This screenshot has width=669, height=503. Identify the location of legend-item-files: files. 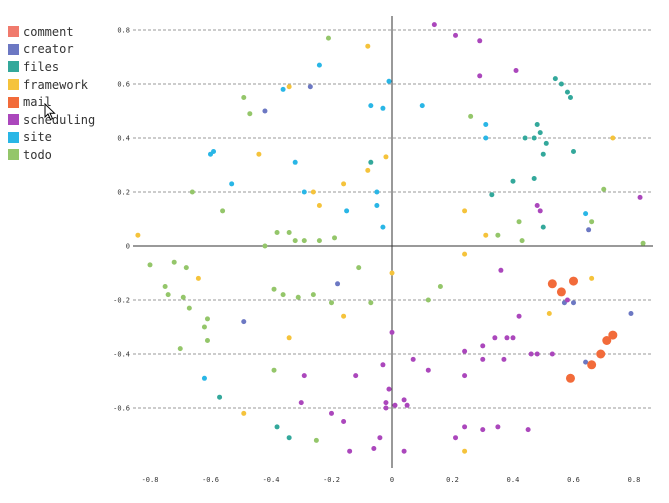
(51, 67).